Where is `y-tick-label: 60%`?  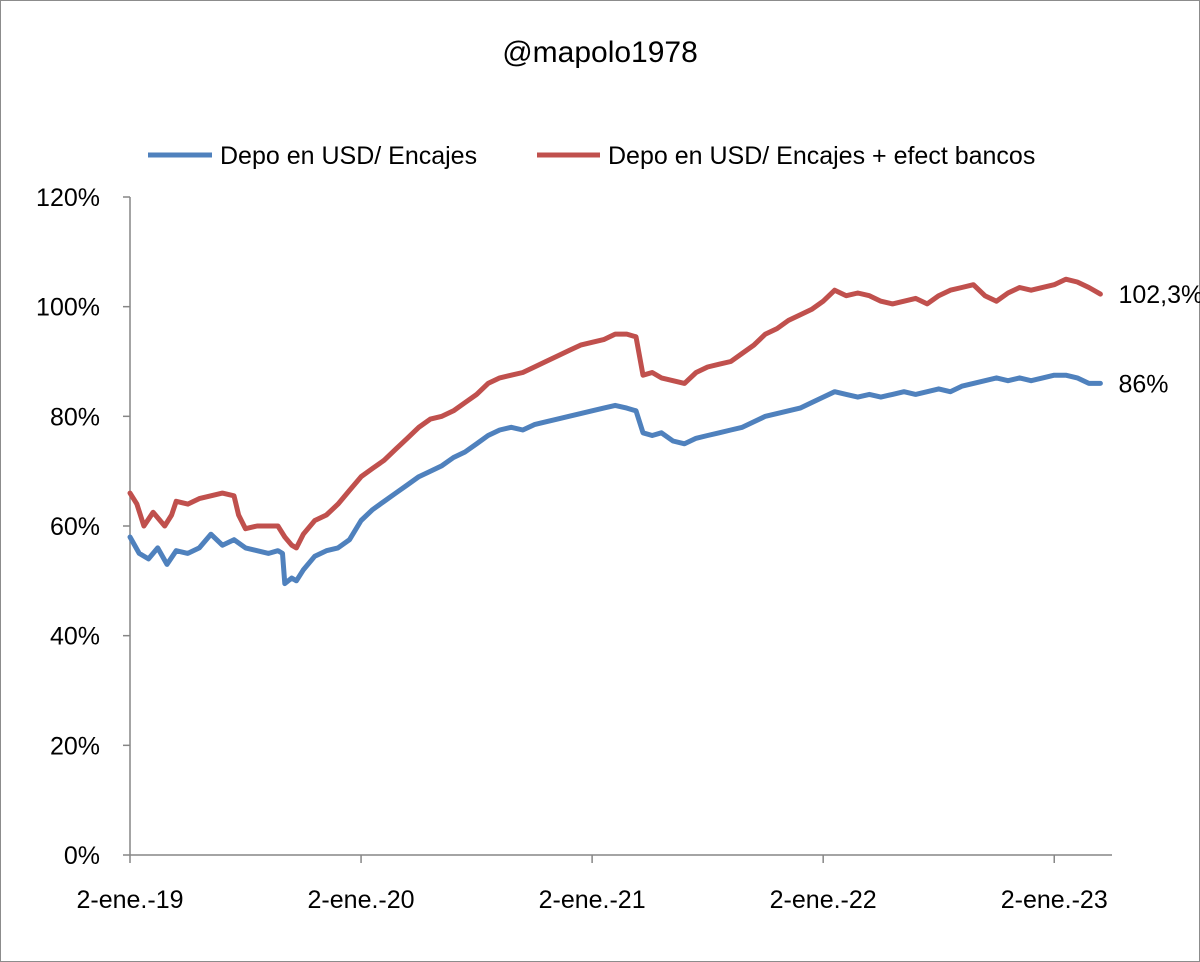 y-tick-label: 60% is located at coordinates (75, 527).